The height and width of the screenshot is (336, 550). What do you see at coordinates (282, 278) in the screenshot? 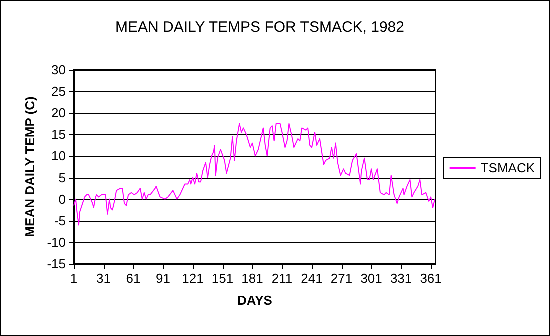
I see `x-tick-label: 211` at bounding box center [282, 278].